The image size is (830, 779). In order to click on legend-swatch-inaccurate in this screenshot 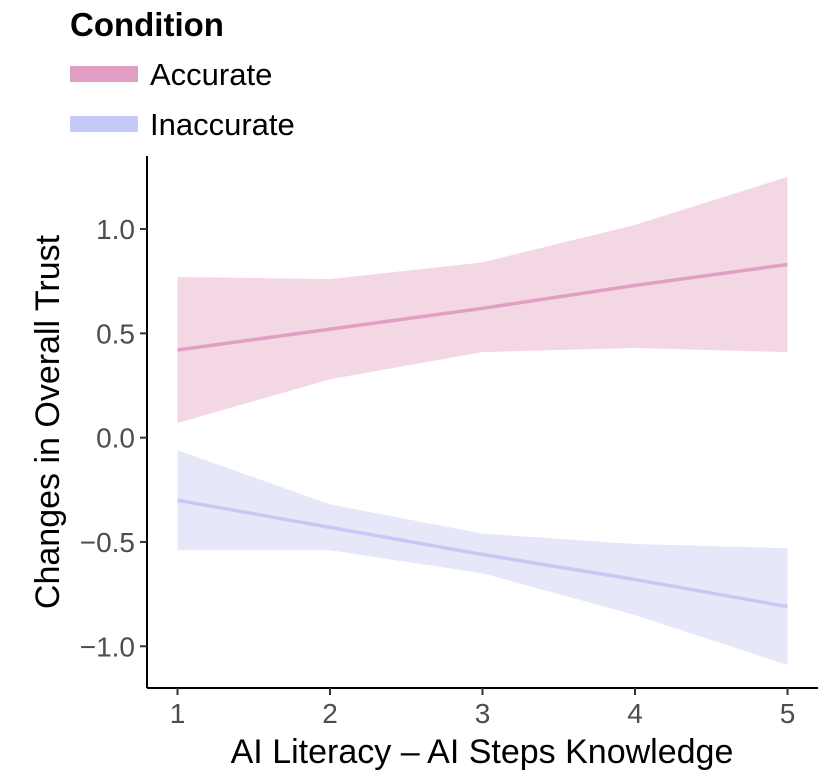, I will do `click(104, 124)`.